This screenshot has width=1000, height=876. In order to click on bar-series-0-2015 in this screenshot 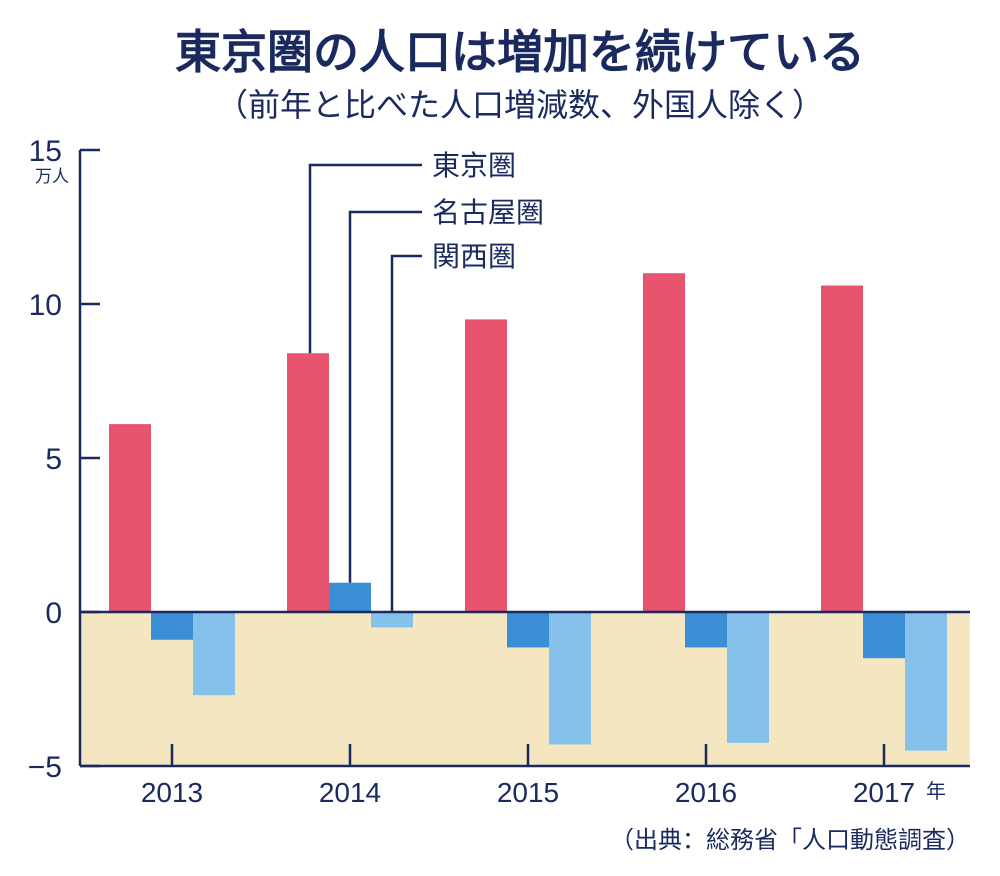, I will do `click(486, 465)`.